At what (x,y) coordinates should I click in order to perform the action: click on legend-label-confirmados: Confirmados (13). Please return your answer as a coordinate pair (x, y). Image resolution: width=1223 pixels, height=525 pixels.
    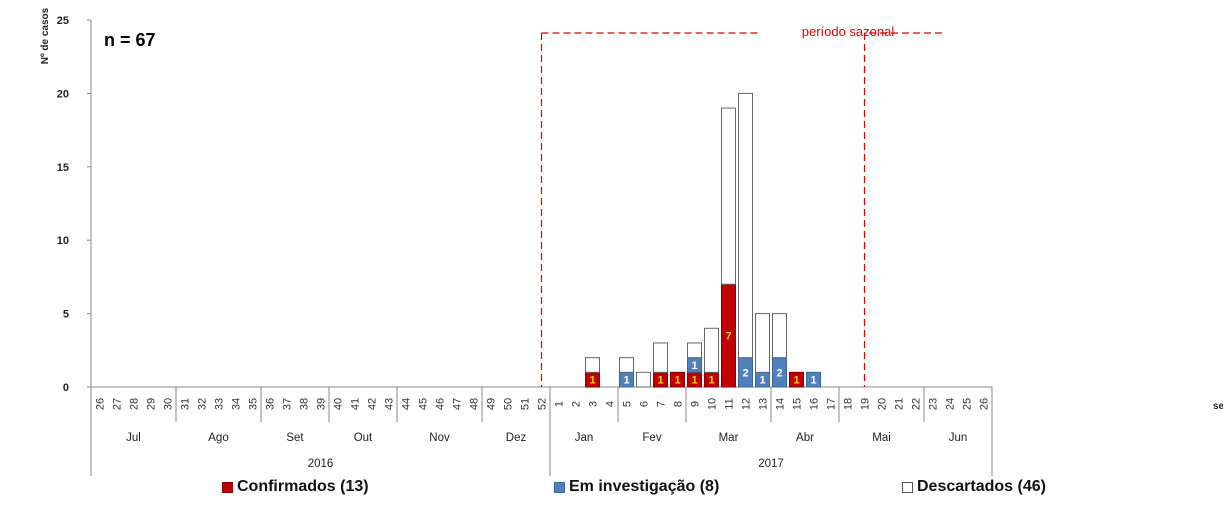
    Looking at the image, I should click on (303, 486).